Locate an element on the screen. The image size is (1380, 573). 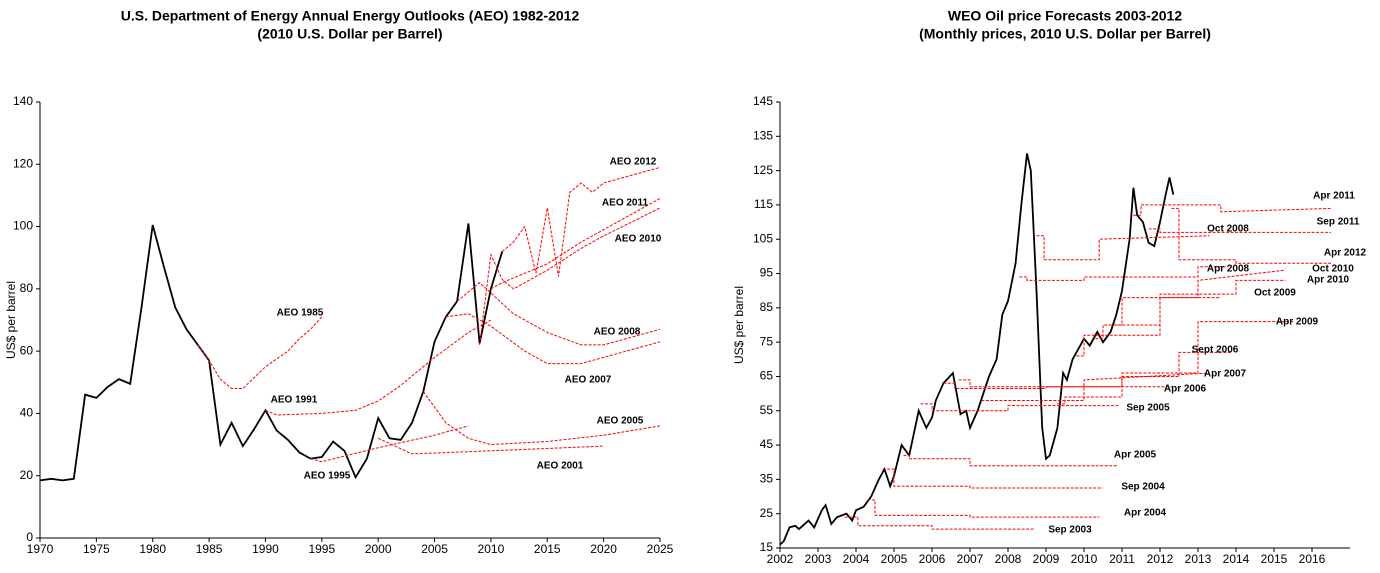
x-tick-label: 2016 is located at coordinates (1312, 559).